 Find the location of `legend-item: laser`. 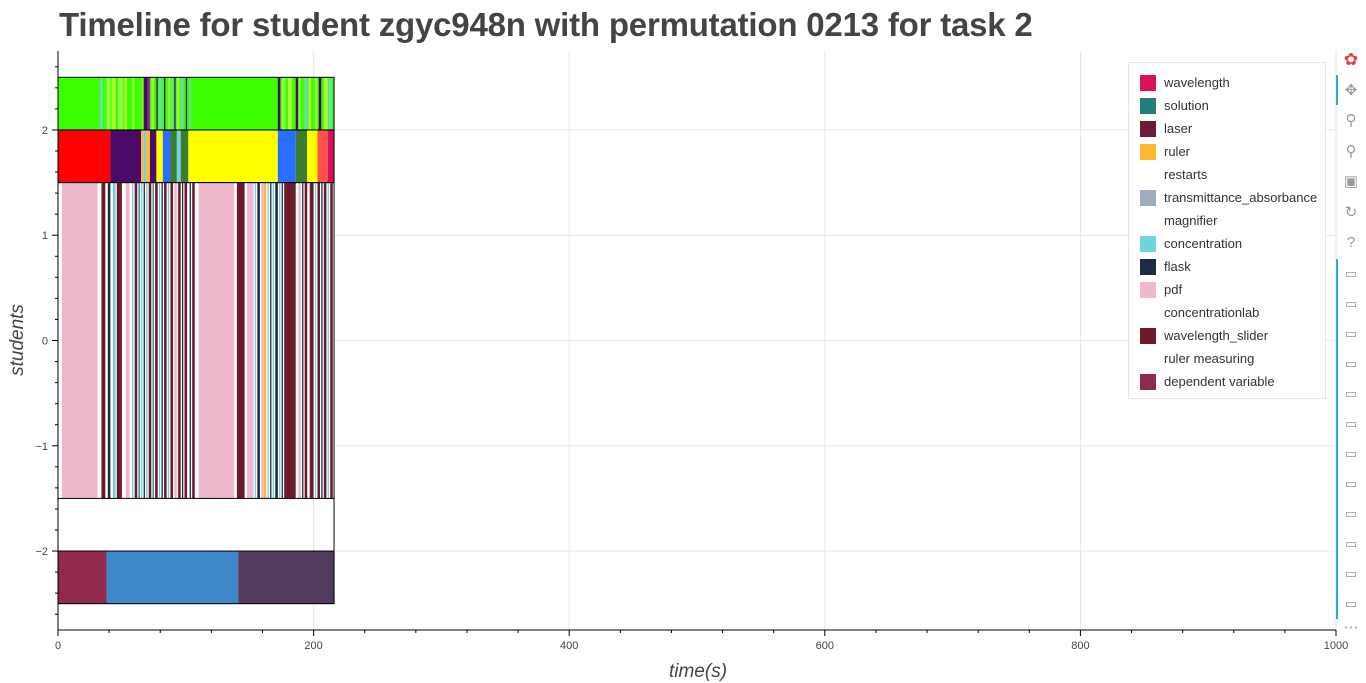

legend-item: laser is located at coordinates (1227, 128).